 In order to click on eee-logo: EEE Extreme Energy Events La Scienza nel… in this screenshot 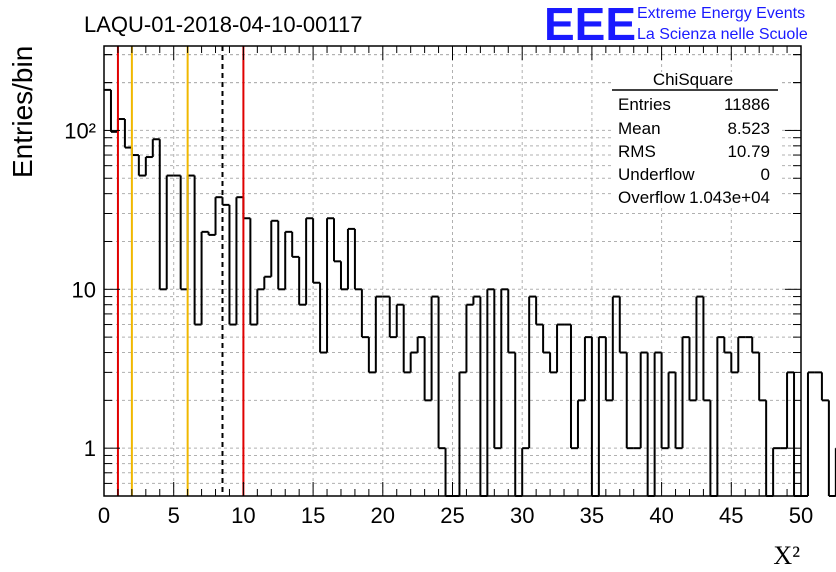, I will do `click(676, 25)`.